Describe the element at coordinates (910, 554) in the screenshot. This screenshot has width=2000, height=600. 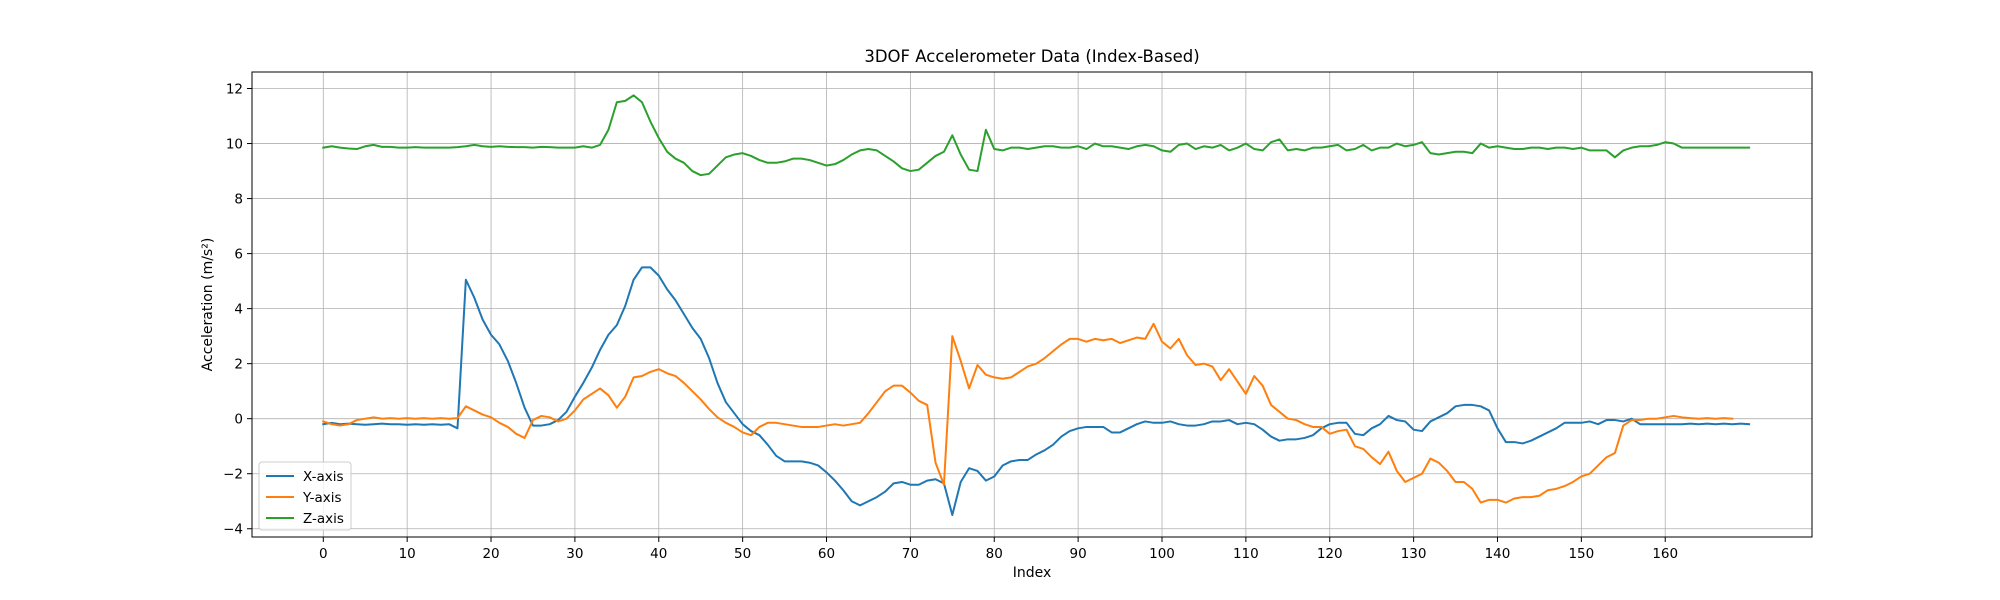
I see `x-tick-label: 70` at that location.